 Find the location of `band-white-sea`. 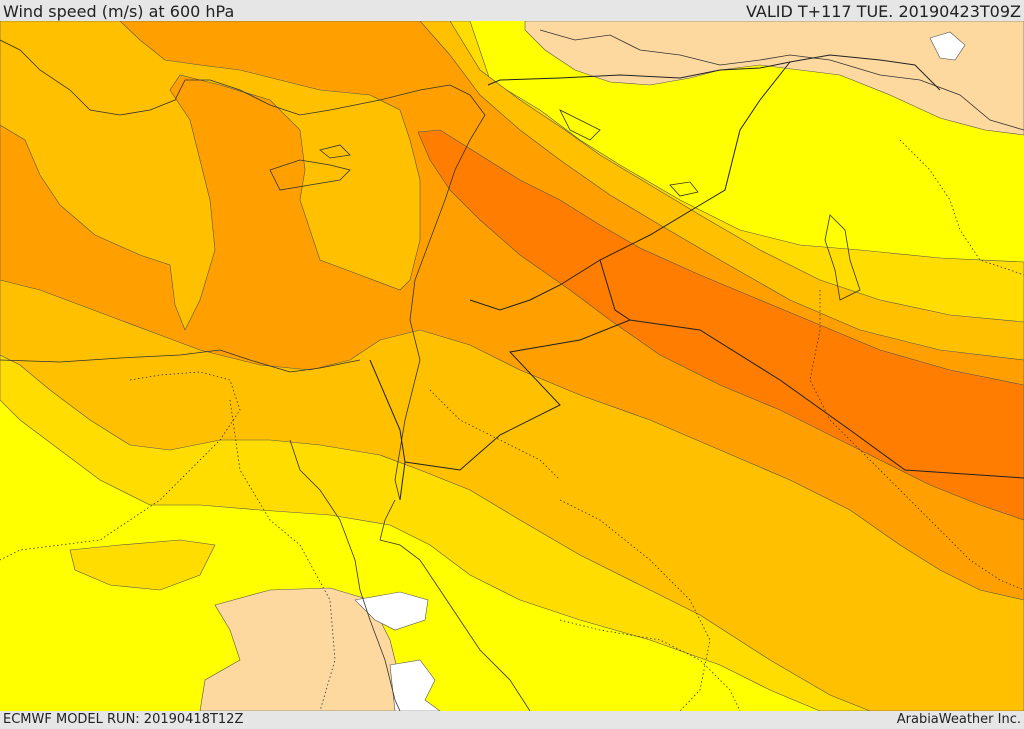

band-white-sea is located at coordinates (391, 611).